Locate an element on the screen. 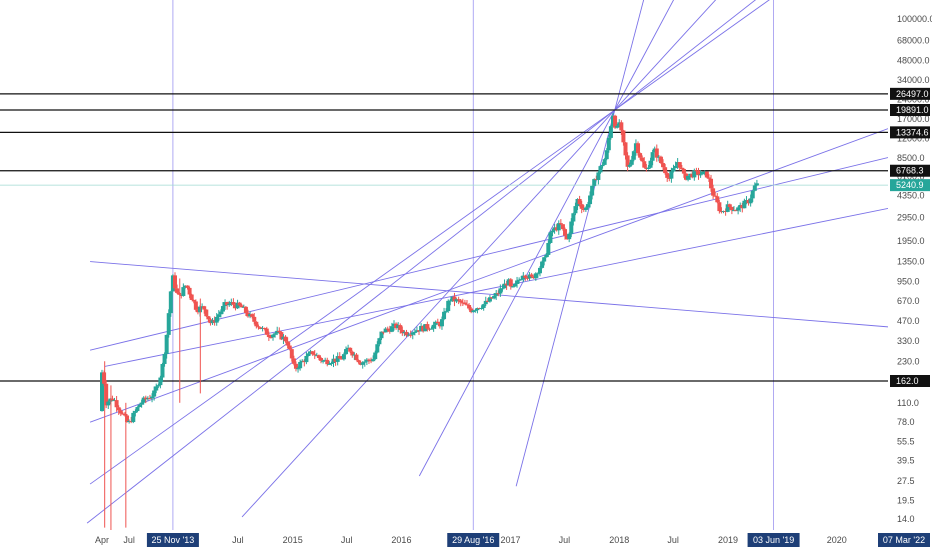 This screenshot has height=550, width=932. price-tick-label: 14.0 is located at coordinates (906, 519).